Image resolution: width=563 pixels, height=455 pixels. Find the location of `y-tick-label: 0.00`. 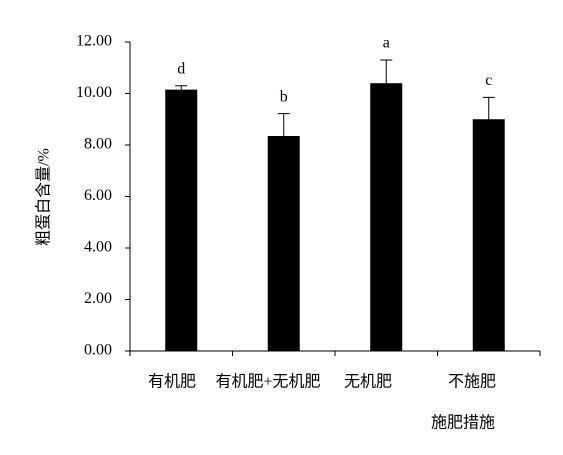

y-tick-label: 0.00 is located at coordinates (98, 350).